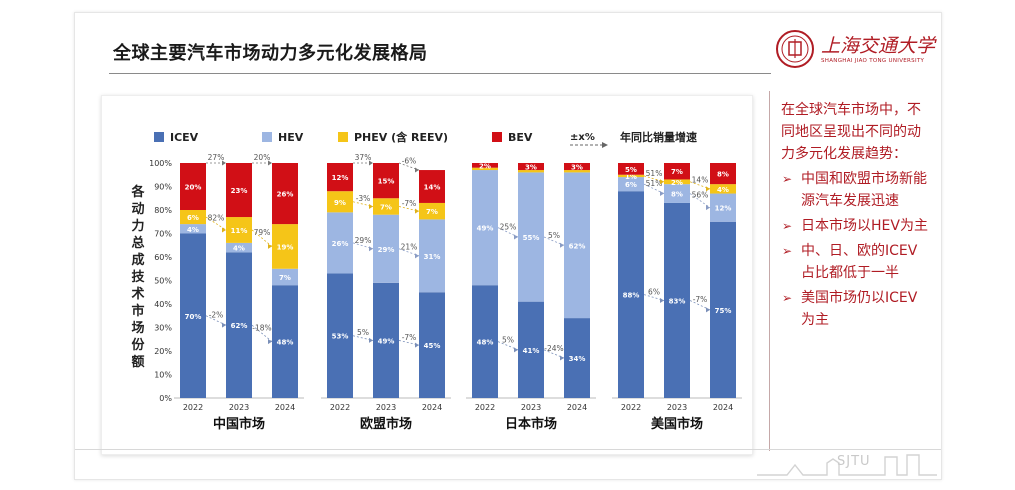  What do you see at coordinates (654, 173) in the screenshot?
I see `growth-label: 51%` at bounding box center [654, 173].